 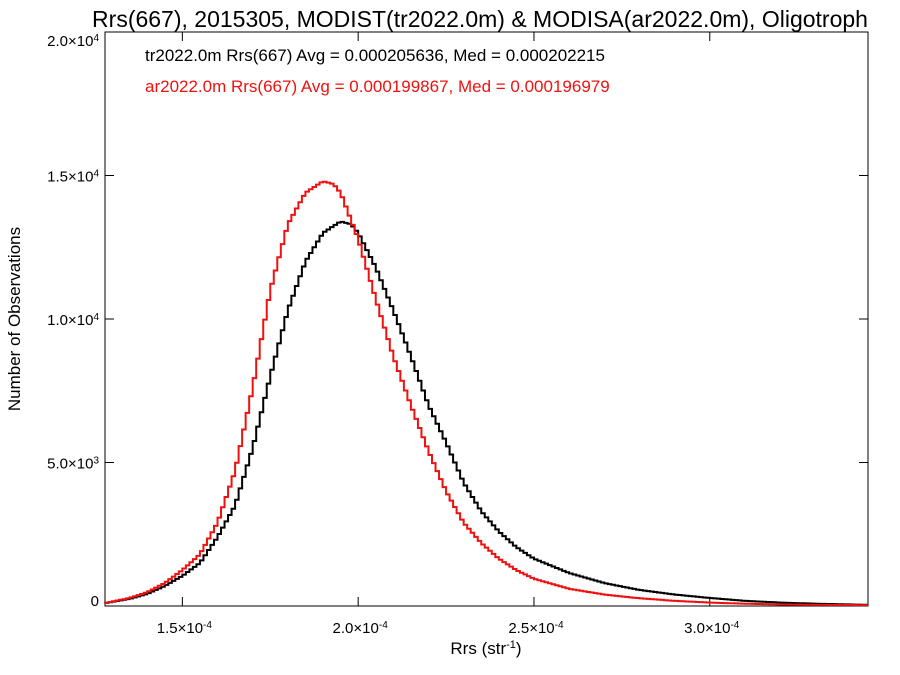 What do you see at coordinates (519, 648) in the screenshot?
I see `x-axis-label-end: )` at bounding box center [519, 648].